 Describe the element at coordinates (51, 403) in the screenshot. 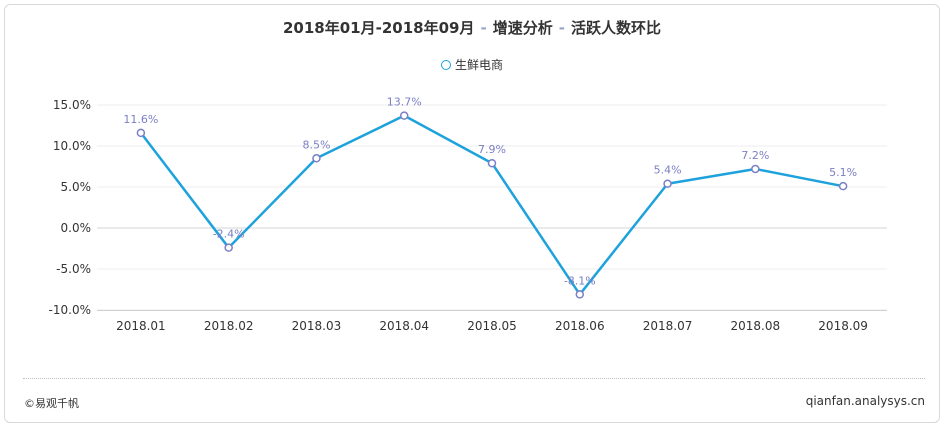

I see `footer-copyright: ©易观千帆` at that location.